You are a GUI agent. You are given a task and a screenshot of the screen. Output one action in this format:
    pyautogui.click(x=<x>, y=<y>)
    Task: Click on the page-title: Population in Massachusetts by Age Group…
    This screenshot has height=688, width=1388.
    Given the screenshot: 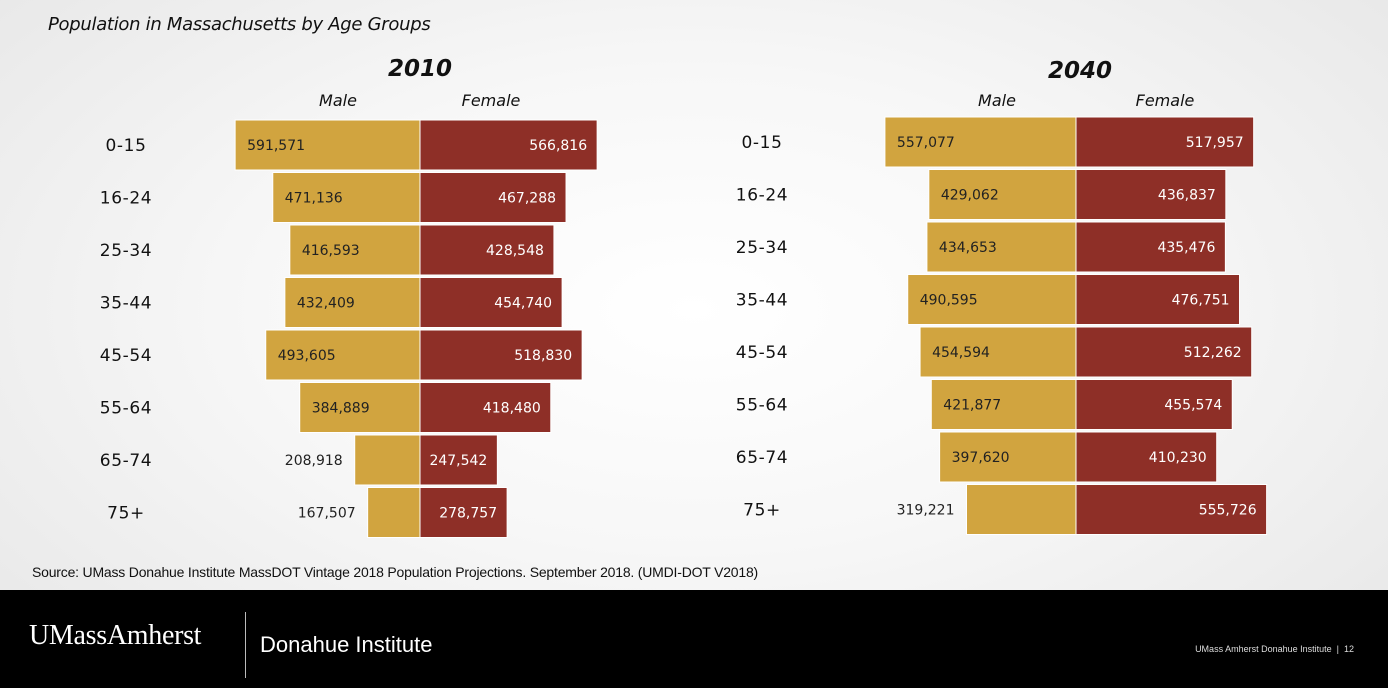 What is the action you would take?
    pyautogui.click(x=239, y=24)
    